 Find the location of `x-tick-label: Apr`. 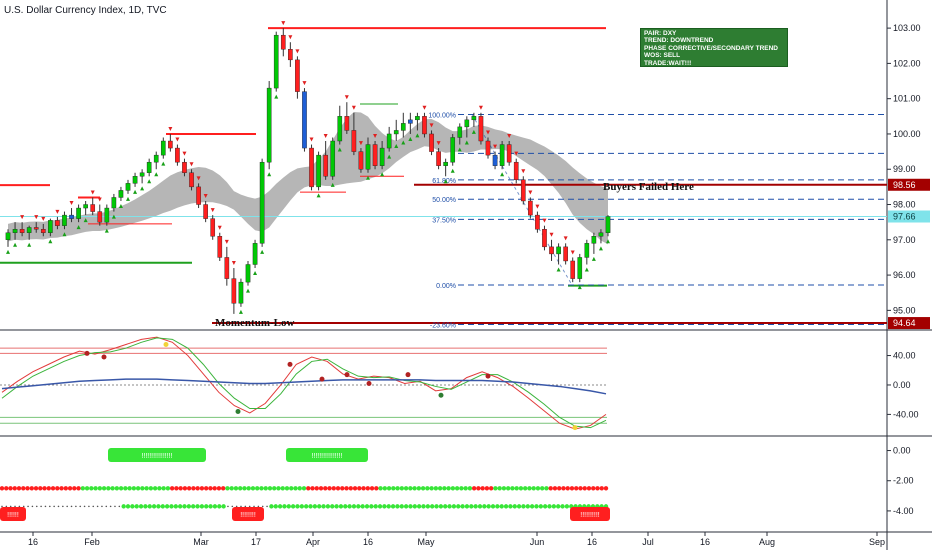

x-tick-label: Apr is located at coordinates (313, 542).